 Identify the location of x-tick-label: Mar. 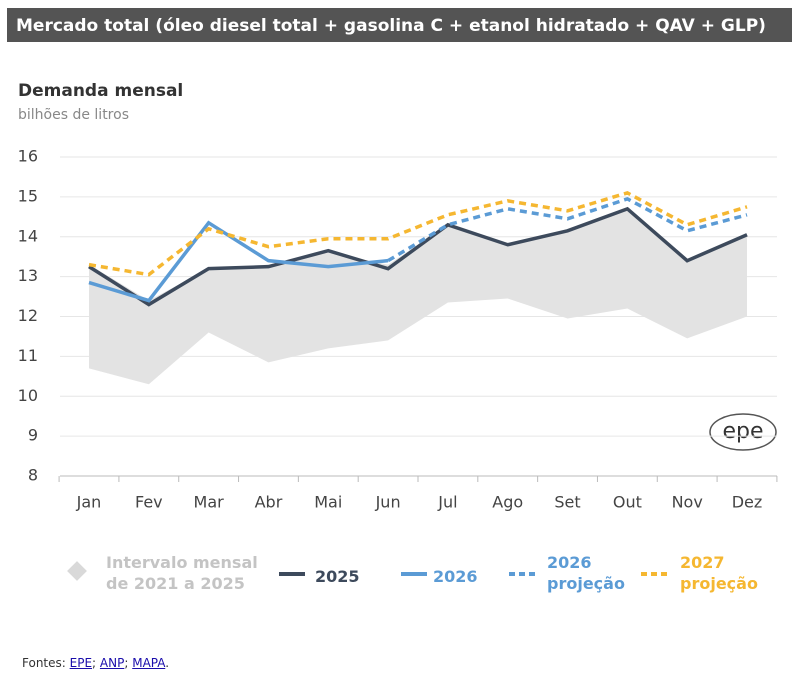
(209, 502).